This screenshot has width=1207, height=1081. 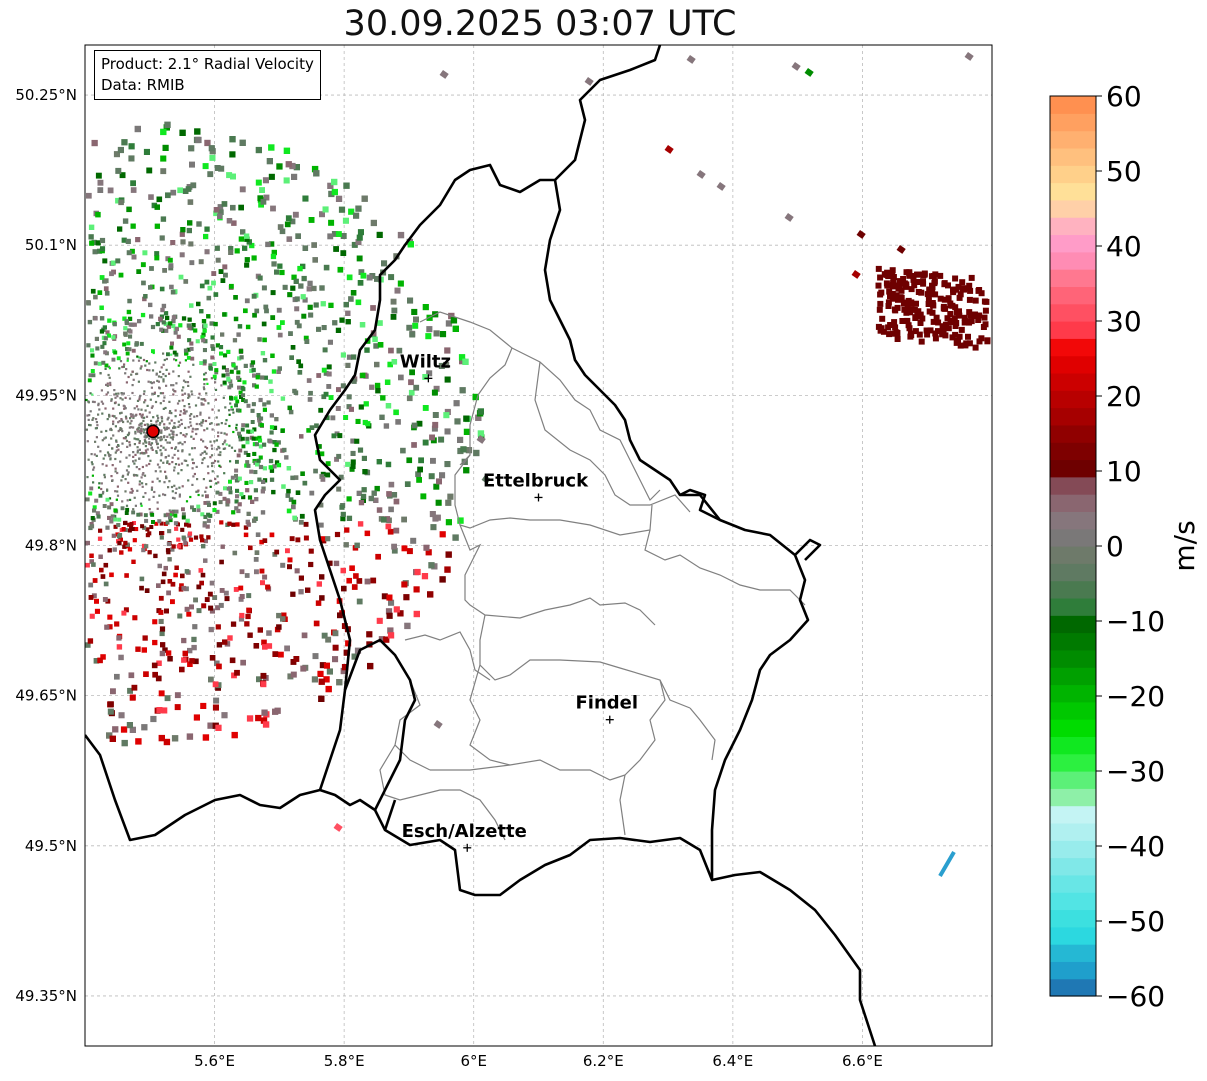 What do you see at coordinates (862, 1061) in the screenshot?
I see `lon-tick-label: 6.6°E` at bounding box center [862, 1061].